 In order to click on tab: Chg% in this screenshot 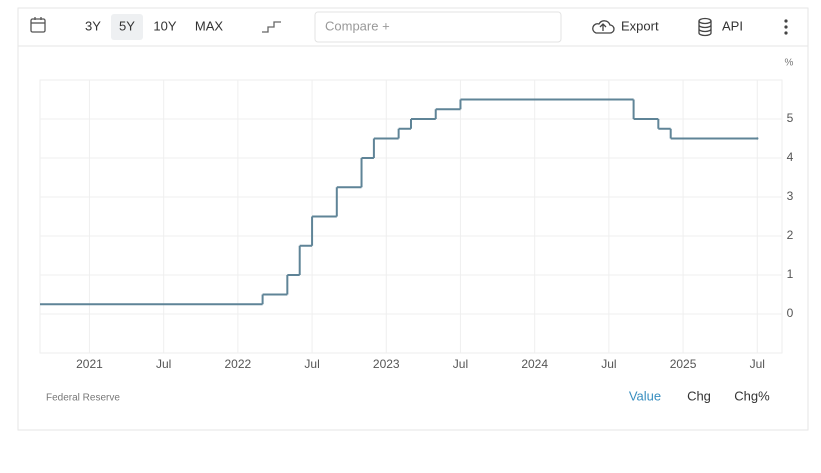, I will do `click(752, 395)`.